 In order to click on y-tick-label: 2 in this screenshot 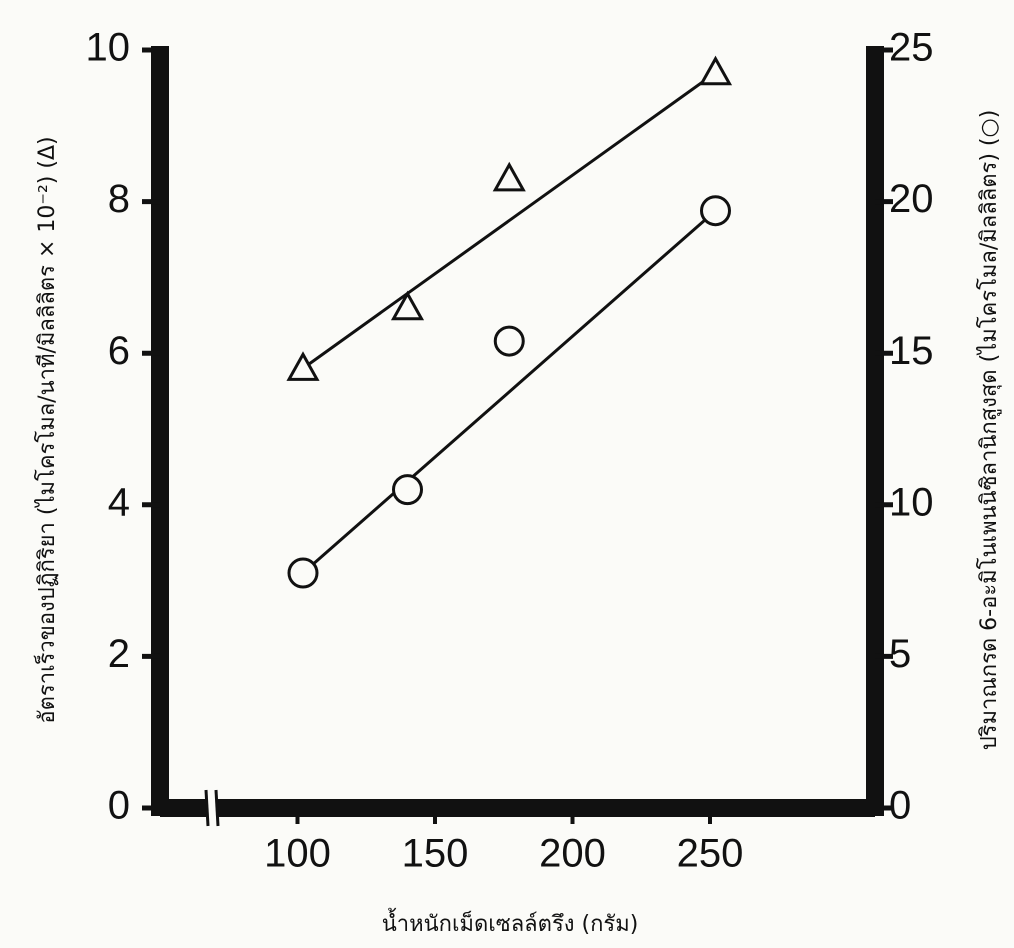, I will do `click(119, 654)`.